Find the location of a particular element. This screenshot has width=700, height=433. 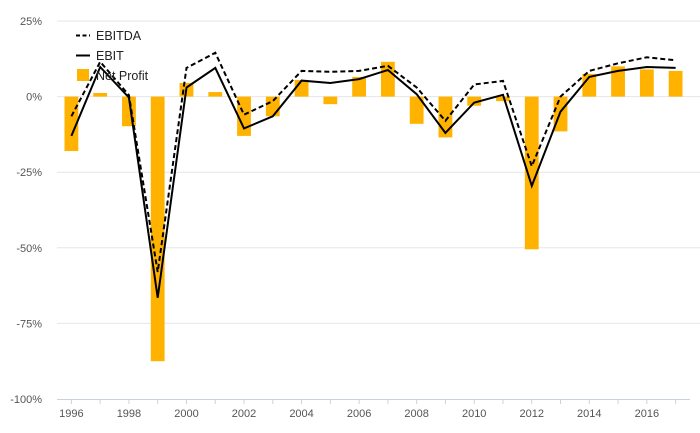

y-tick-label: -100% is located at coordinates (26, 400).